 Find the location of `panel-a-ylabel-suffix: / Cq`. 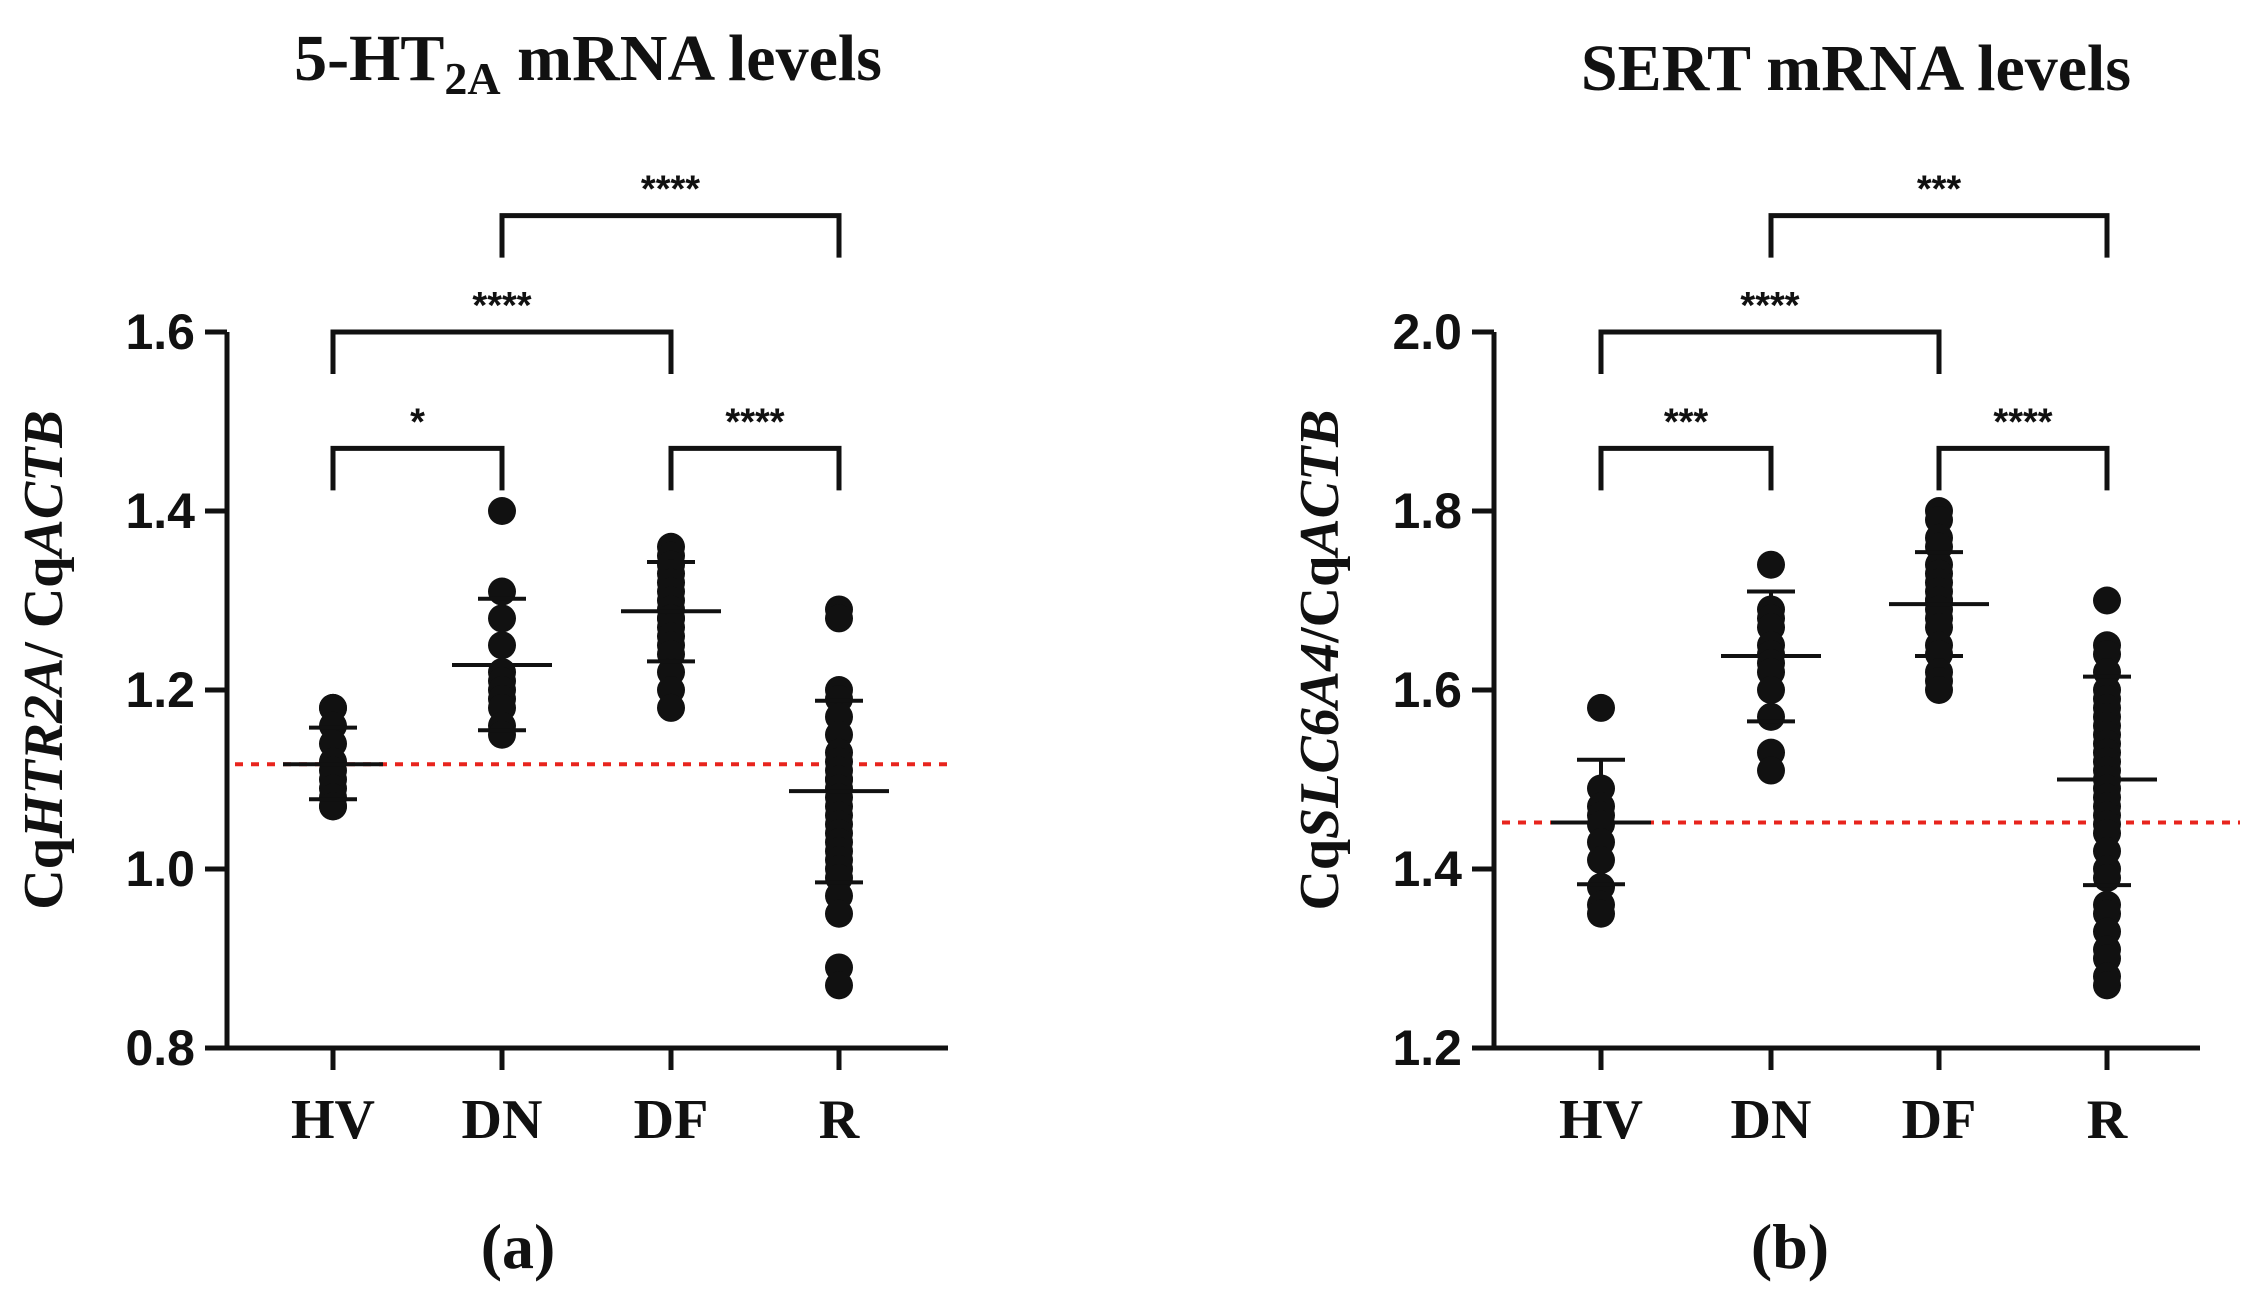

panel-a-ylabel-suffix: / Cq is located at coordinates (44, 608).